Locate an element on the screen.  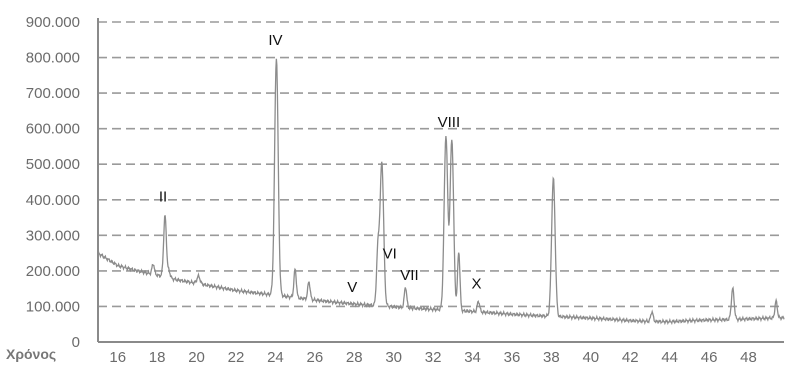
x-tick-label: 32 is located at coordinates (433, 357).